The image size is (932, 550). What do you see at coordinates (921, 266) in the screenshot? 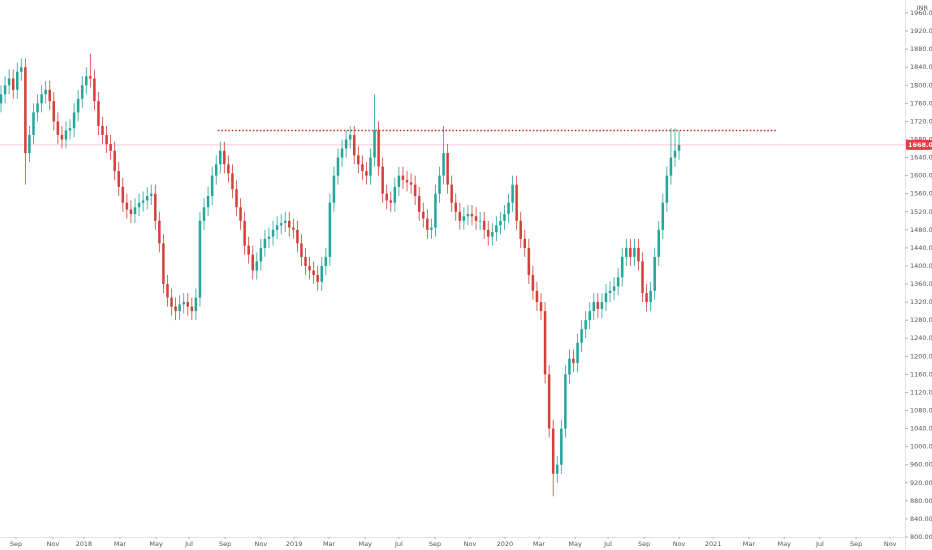
I see `y-tick-label: 1400.00` at bounding box center [921, 266].